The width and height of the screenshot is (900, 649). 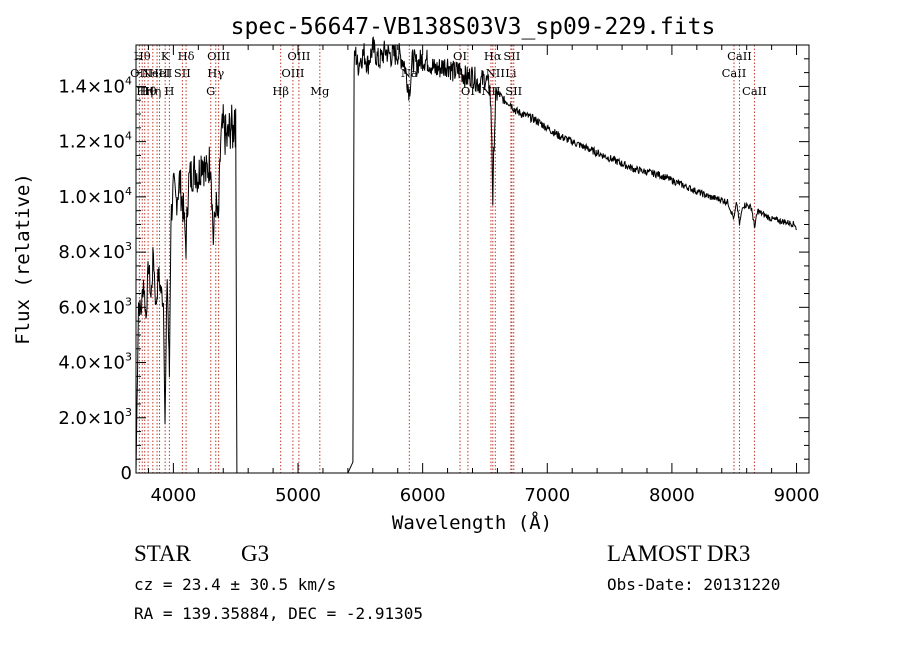 I want to click on coordinates: RA = 139.35884, DEC = -2.91305, so click(x=278, y=613).